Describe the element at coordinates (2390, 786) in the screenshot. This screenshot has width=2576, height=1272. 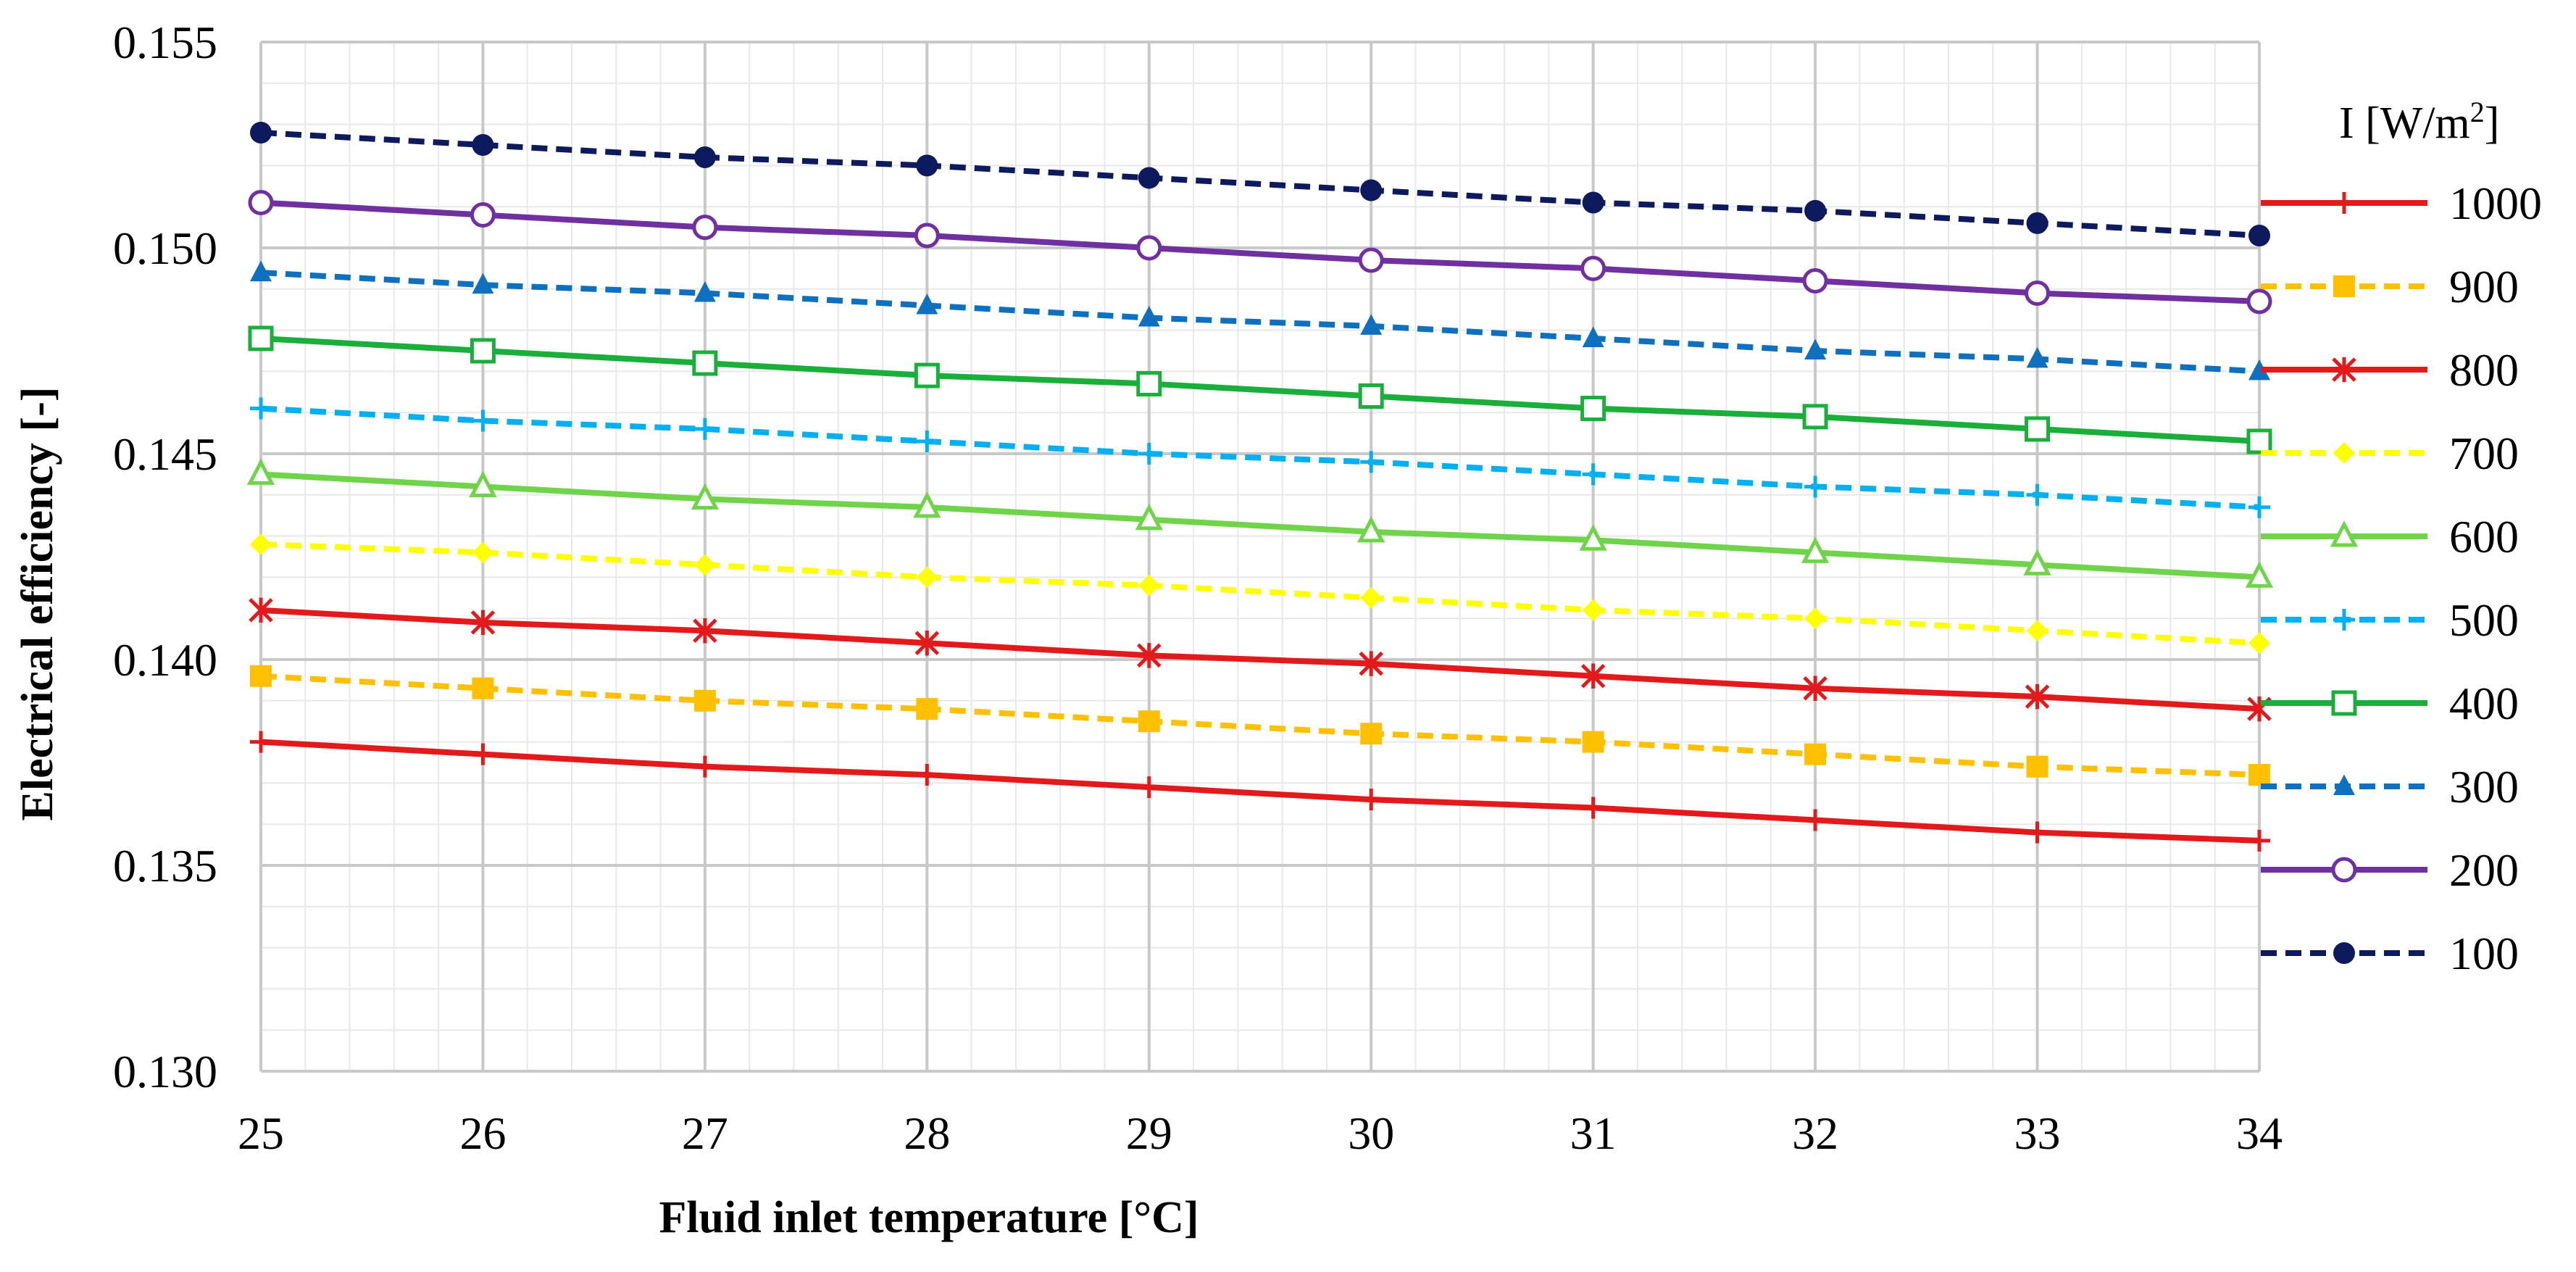
I see `legend-item-300: 300` at that location.